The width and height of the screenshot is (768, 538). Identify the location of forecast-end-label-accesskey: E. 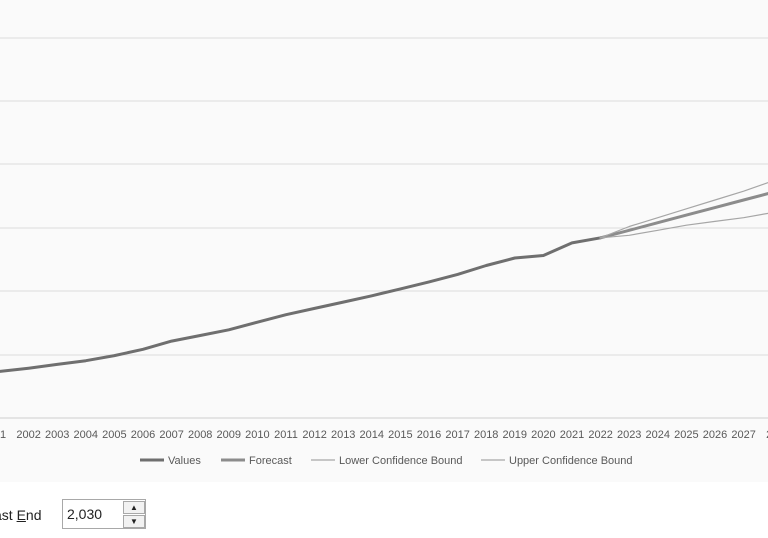
(21, 515).